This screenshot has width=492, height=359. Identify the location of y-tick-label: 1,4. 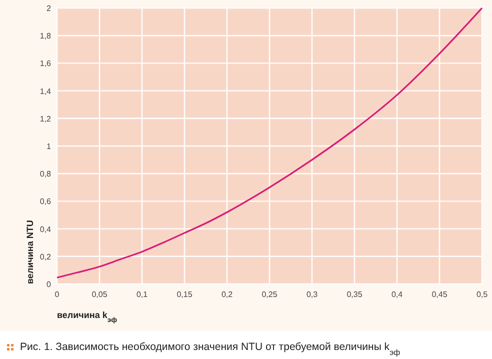
(46, 91).